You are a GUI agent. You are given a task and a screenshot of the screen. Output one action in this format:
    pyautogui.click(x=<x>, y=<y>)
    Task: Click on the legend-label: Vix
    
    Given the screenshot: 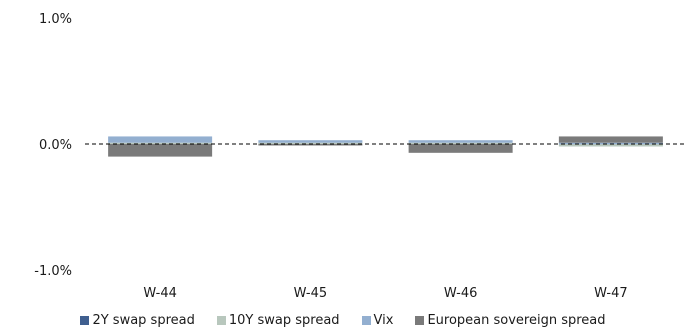 What is the action you would take?
    pyautogui.click(x=383, y=320)
    